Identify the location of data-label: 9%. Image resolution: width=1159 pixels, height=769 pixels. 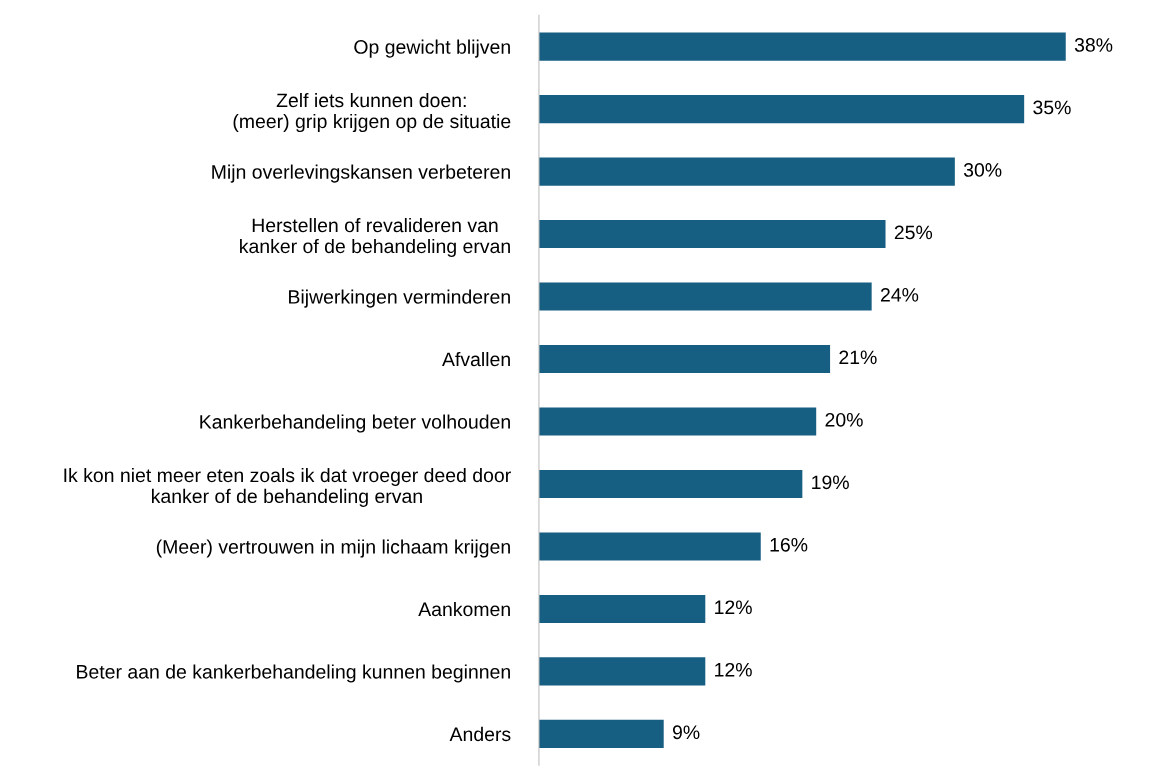
(686, 732).